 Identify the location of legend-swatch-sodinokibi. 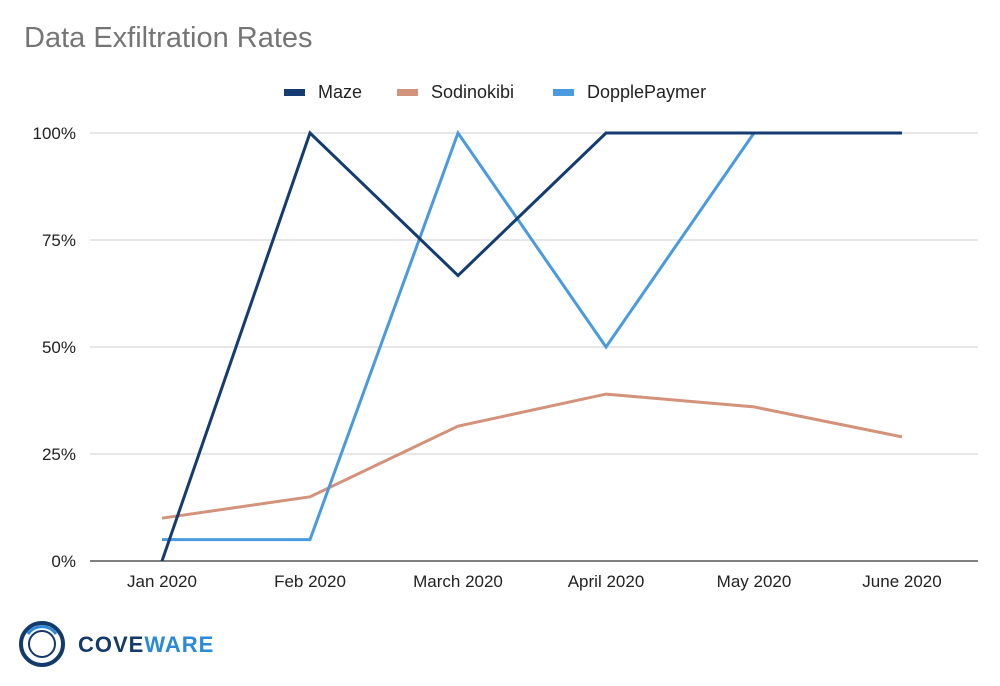
(407, 92).